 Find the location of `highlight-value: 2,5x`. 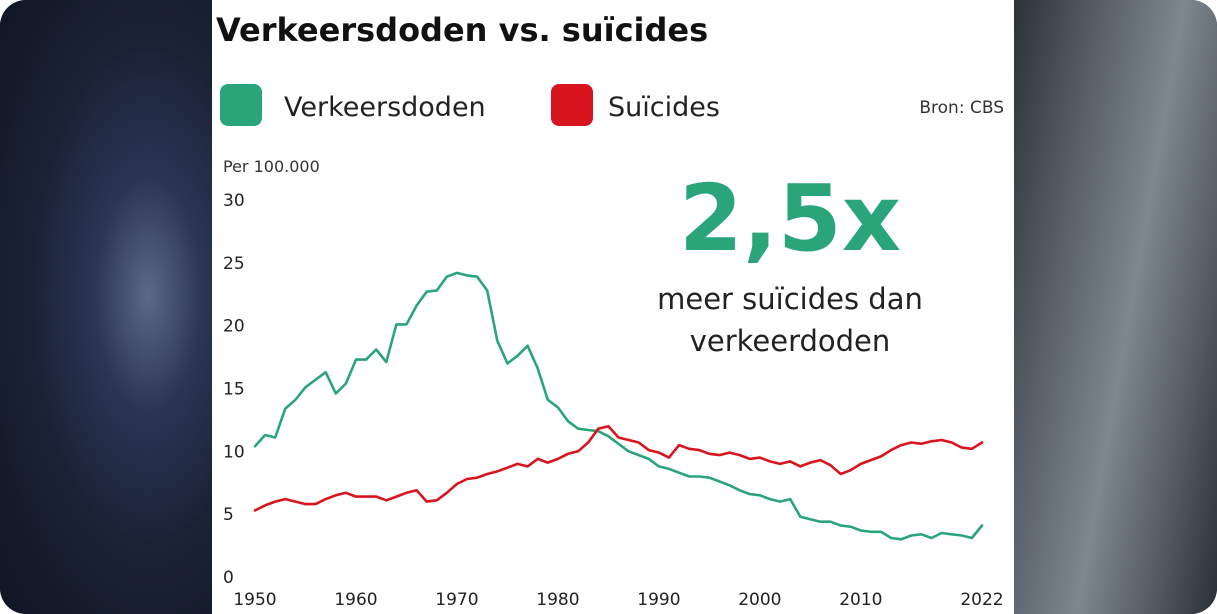

highlight-value: 2,5x is located at coordinates (790, 218).